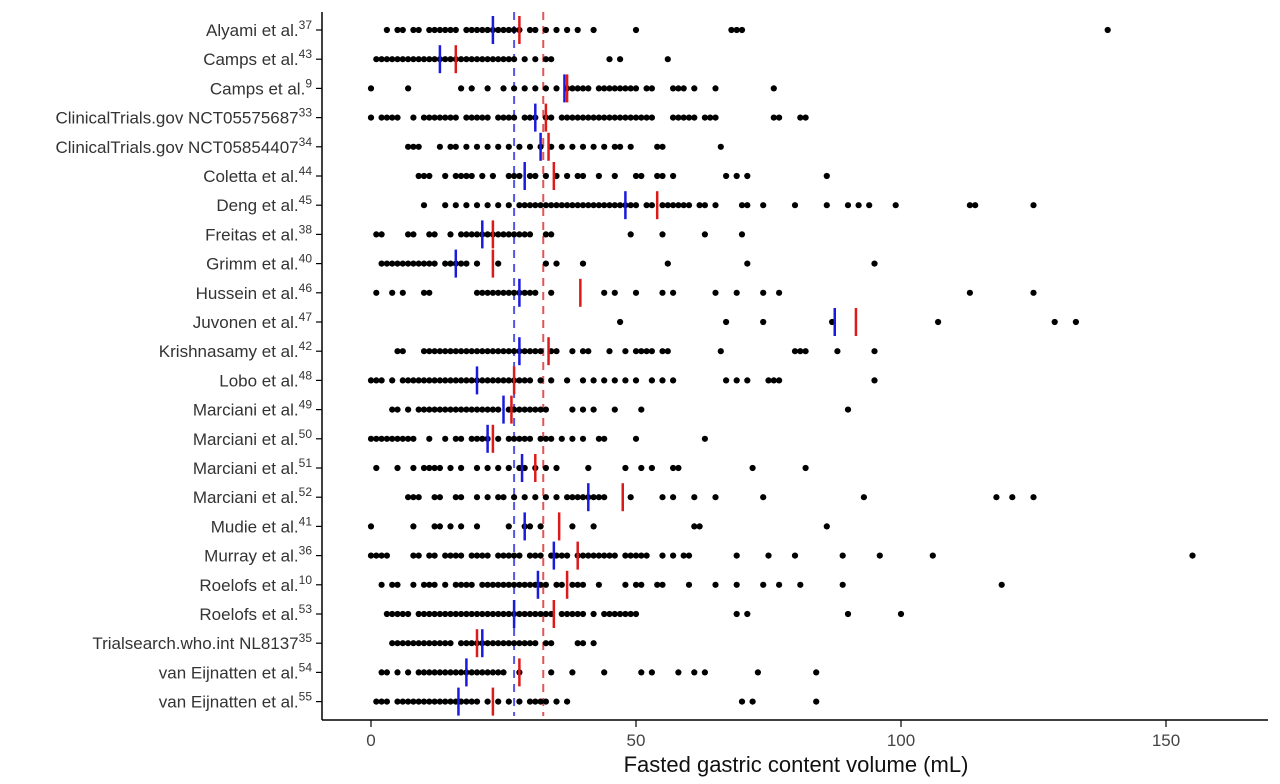 The image size is (1280, 784). I want to click on study-name: Alyami et al., so click(252, 30).